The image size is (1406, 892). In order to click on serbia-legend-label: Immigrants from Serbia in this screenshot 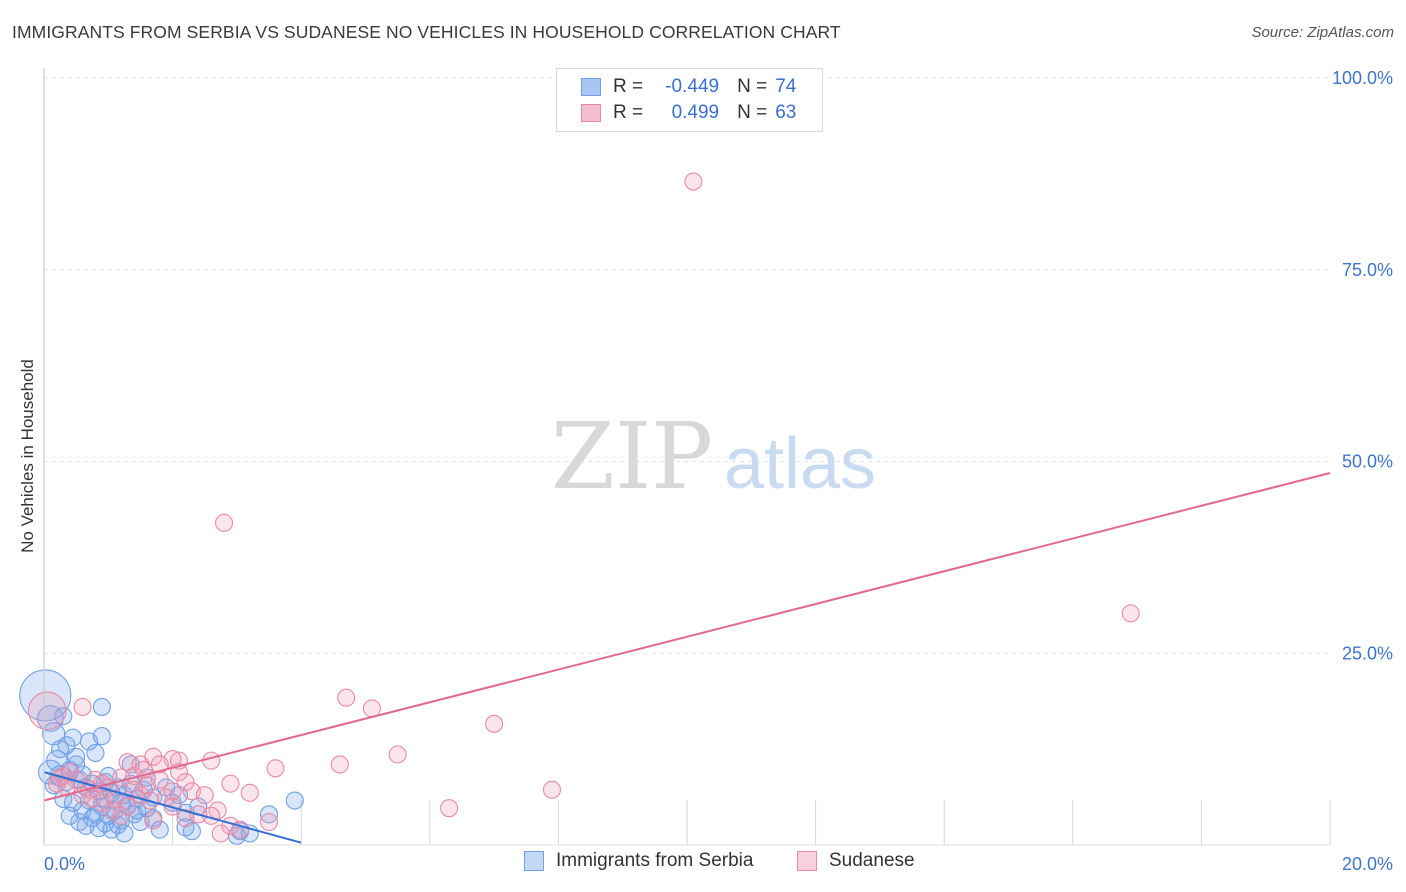, I will do `click(655, 860)`.